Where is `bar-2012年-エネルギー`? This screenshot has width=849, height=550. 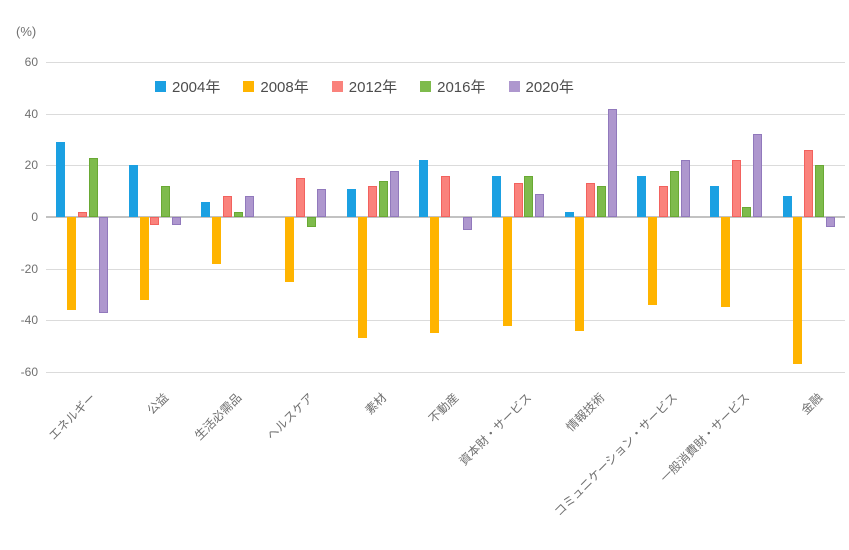 bar-2012年-エネルギー is located at coordinates (82, 214).